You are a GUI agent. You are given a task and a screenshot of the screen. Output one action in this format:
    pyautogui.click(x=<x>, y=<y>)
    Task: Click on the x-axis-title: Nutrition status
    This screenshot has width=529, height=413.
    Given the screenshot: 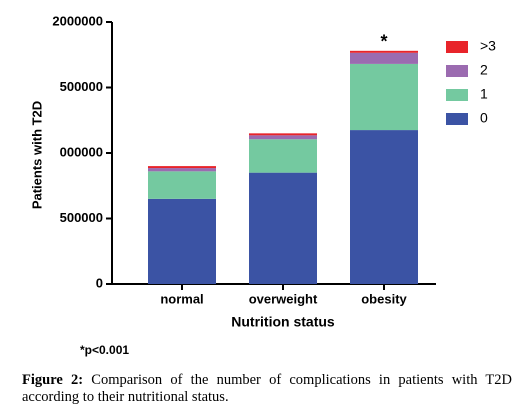 What is the action you would take?
    pyautogui.click(x=283, y=322)
    